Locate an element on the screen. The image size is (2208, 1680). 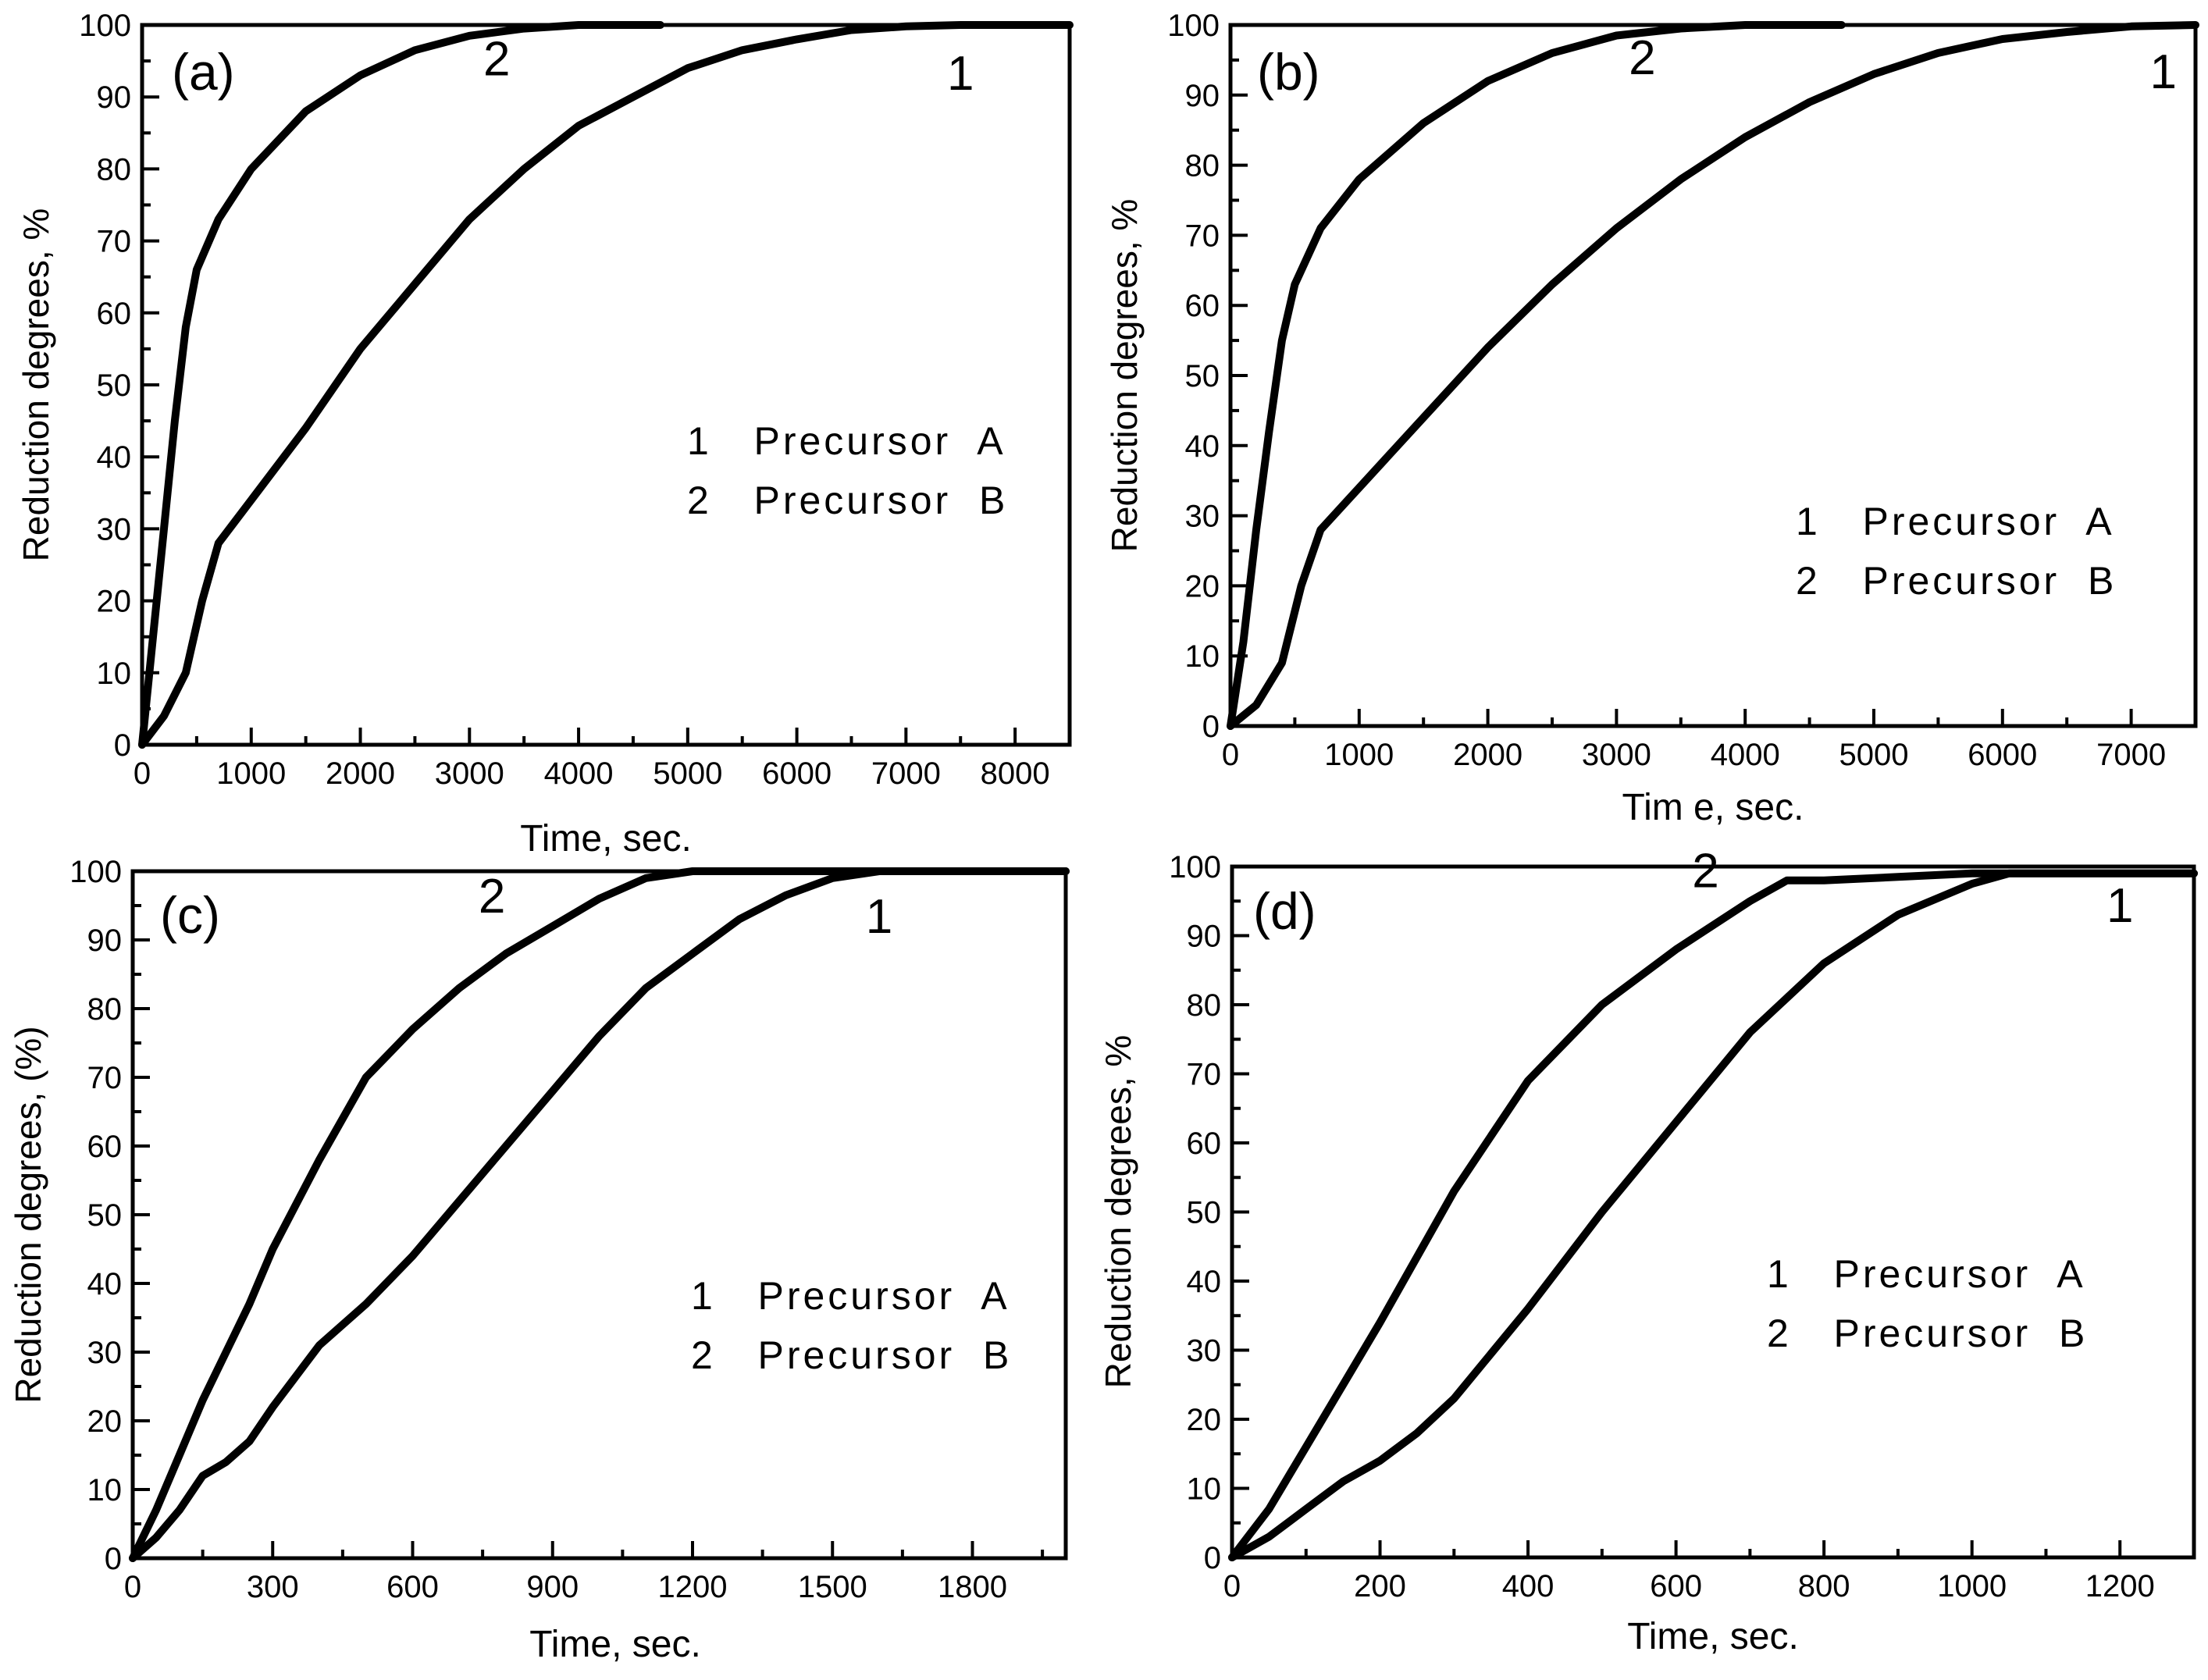
panel-label: (a) is located at coordinates (203, 72).